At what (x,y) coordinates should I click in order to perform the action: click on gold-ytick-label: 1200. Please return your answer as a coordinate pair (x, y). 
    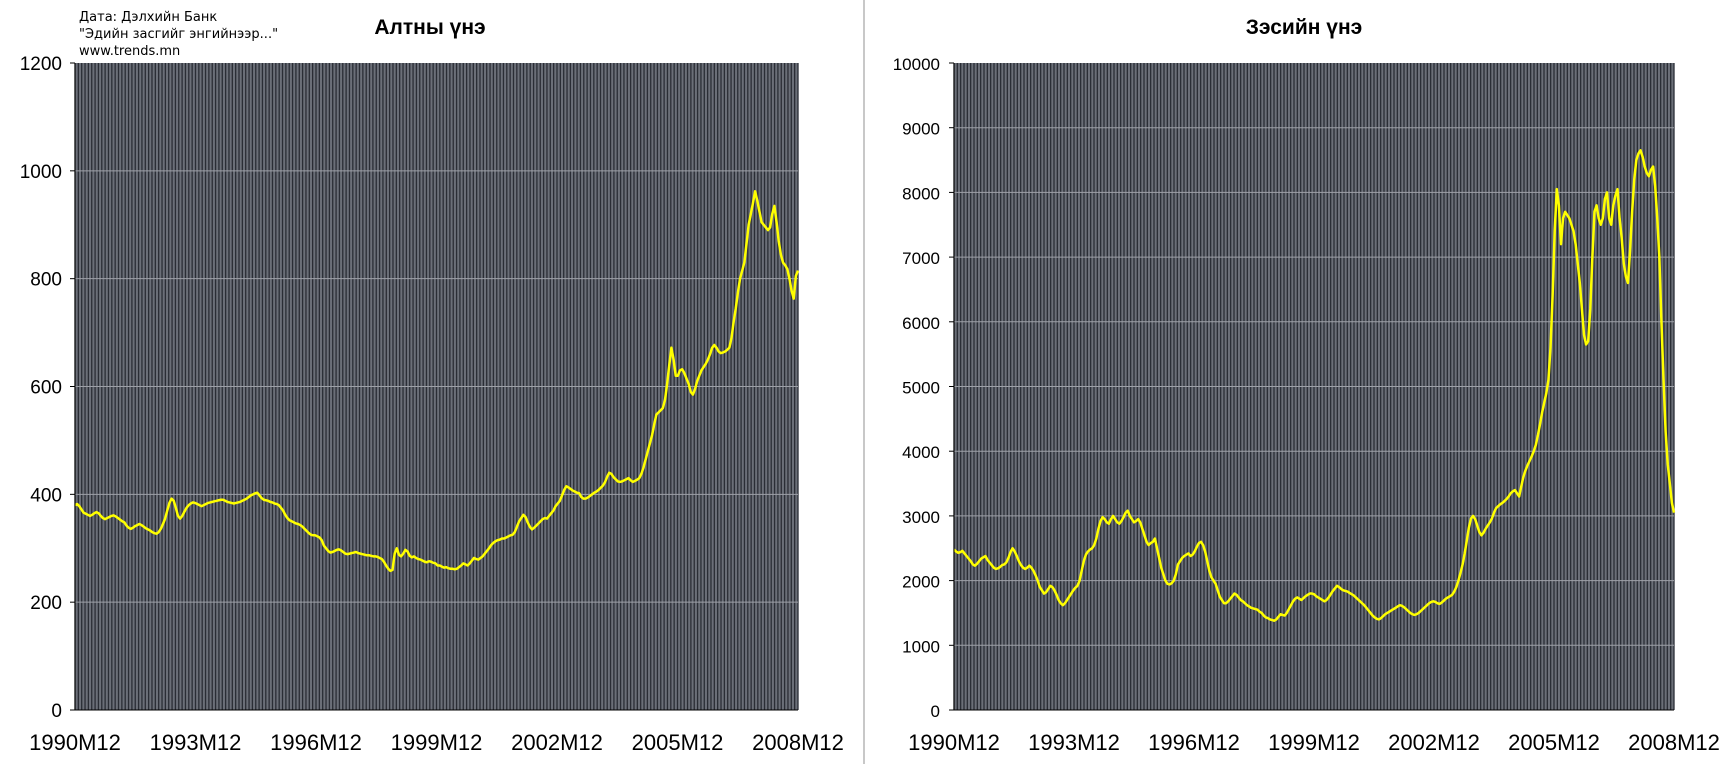
    Looking at the image, I should click on (41, 64).